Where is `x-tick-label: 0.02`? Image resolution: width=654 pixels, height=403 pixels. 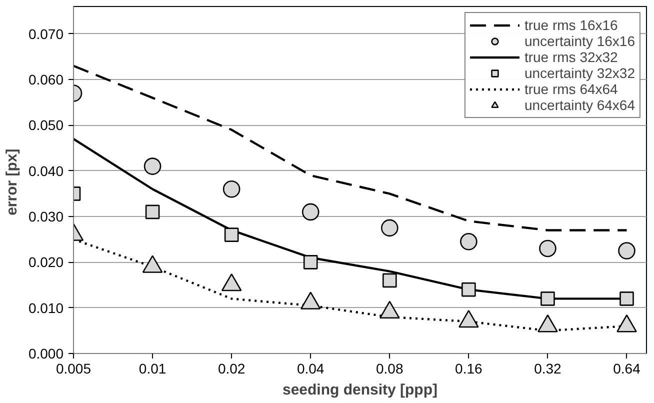 x-tick-label: 0.02 is located at coordinates (232, 368).